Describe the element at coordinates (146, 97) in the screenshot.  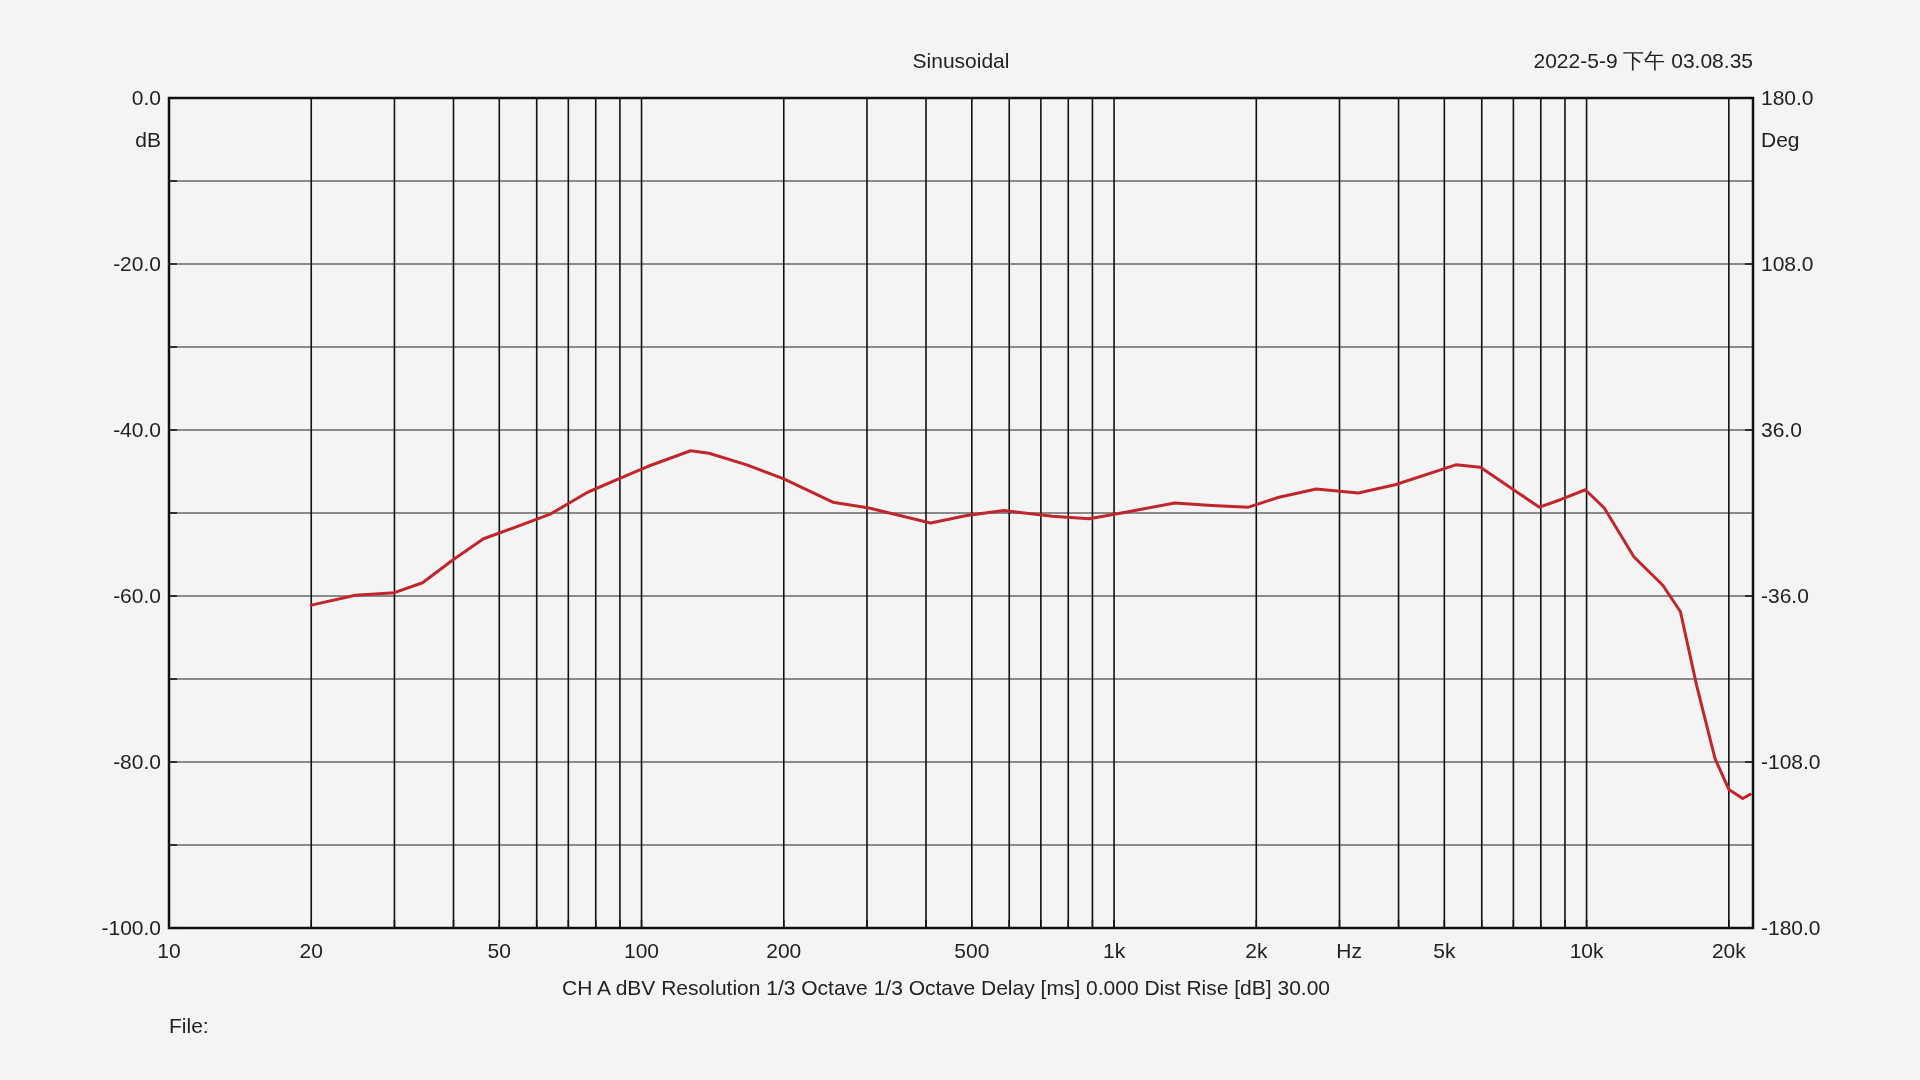
I see `y-tick-label: 0.0` at that location.